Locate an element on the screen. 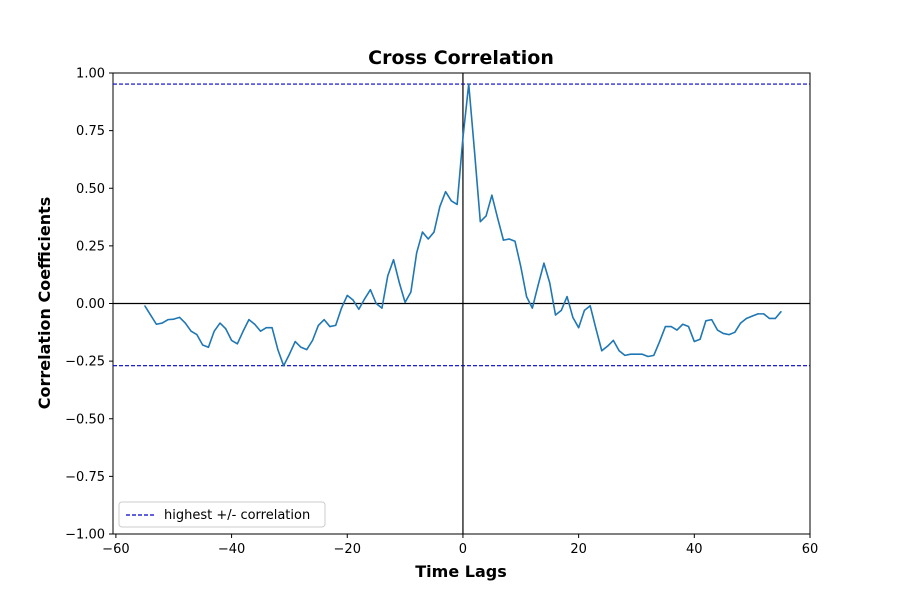  x-tick-label: −40 is located at coordinates (231, 549).